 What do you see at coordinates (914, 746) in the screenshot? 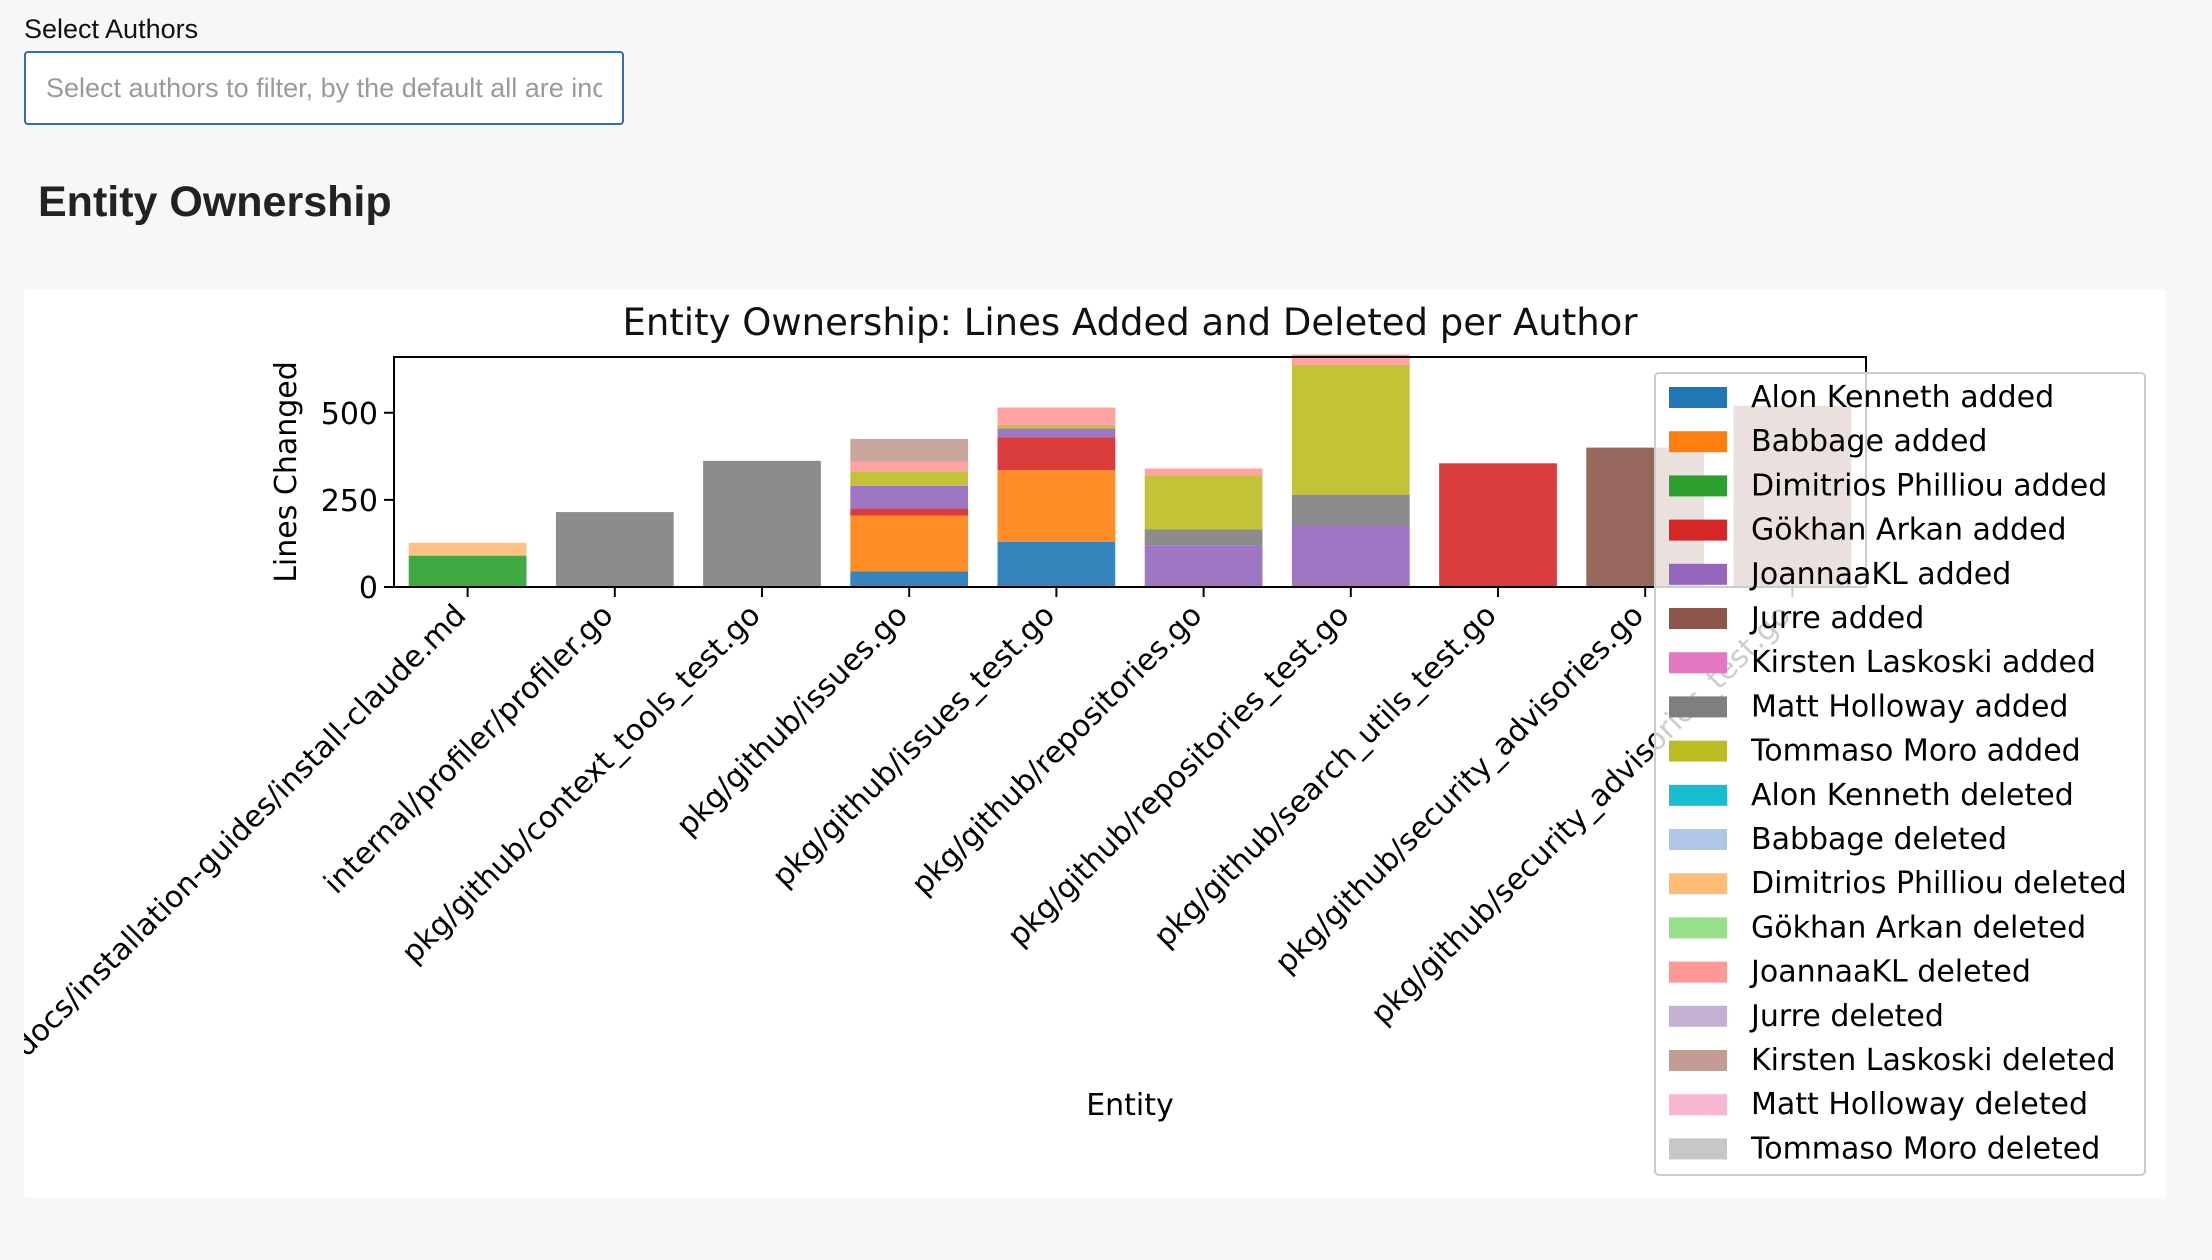
I see `x-tick-label: pkg/github/issues_test.go` at bounding box center [914, 746].